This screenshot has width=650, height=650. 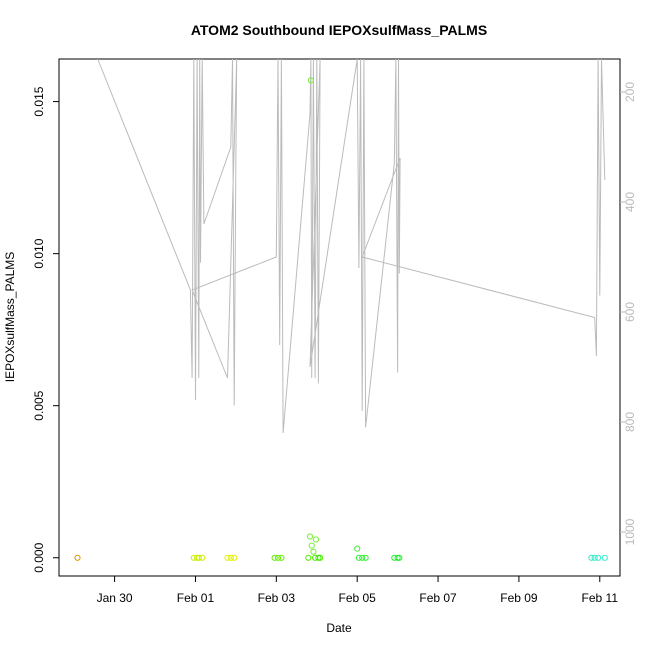 What do you see at coordinates (339, 628) in the screenshot?
I see `x-axis-label: Date` at bounding box center [339, 628].